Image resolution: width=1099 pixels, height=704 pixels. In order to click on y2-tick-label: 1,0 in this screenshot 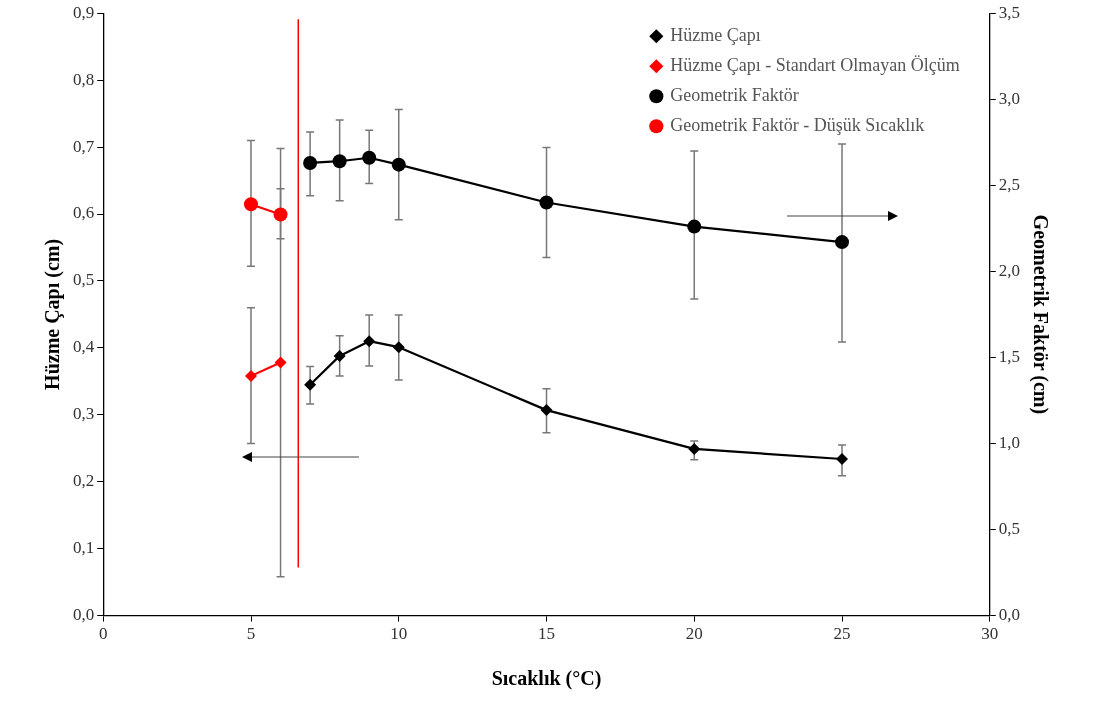, I will do `click(1009, 442)`.